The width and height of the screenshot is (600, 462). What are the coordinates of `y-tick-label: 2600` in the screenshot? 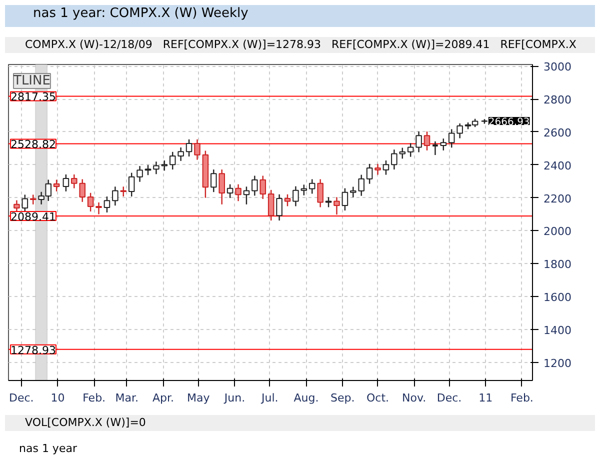 It's located at (558, 133).